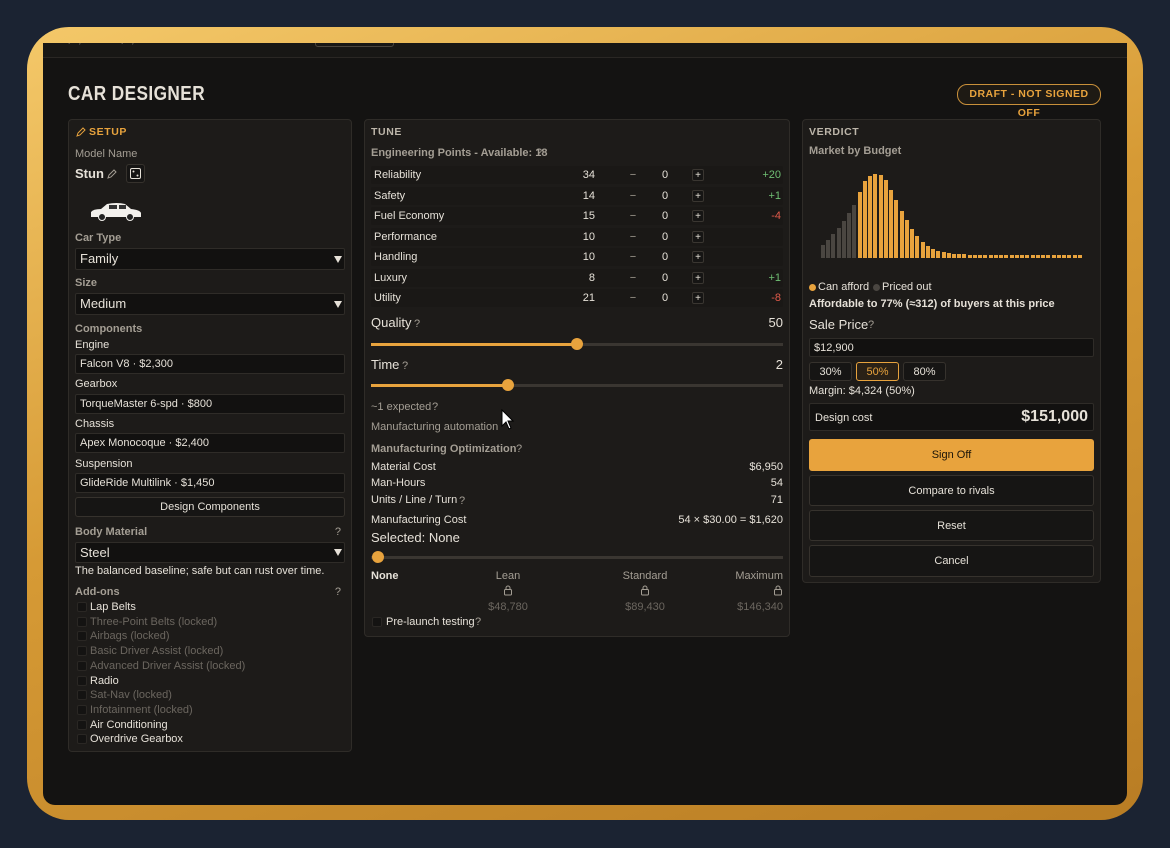  Describe the element at coordinates (645, 576) in the screenshot. I see `level-name: Standard` at that location.